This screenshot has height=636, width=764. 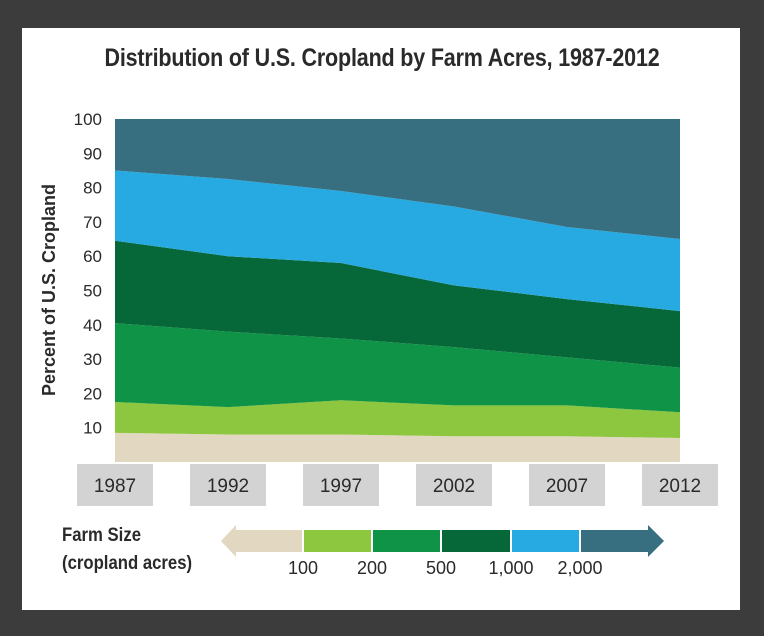 I want to click on legend-tick-label: 500, so click(x=441, y=568).